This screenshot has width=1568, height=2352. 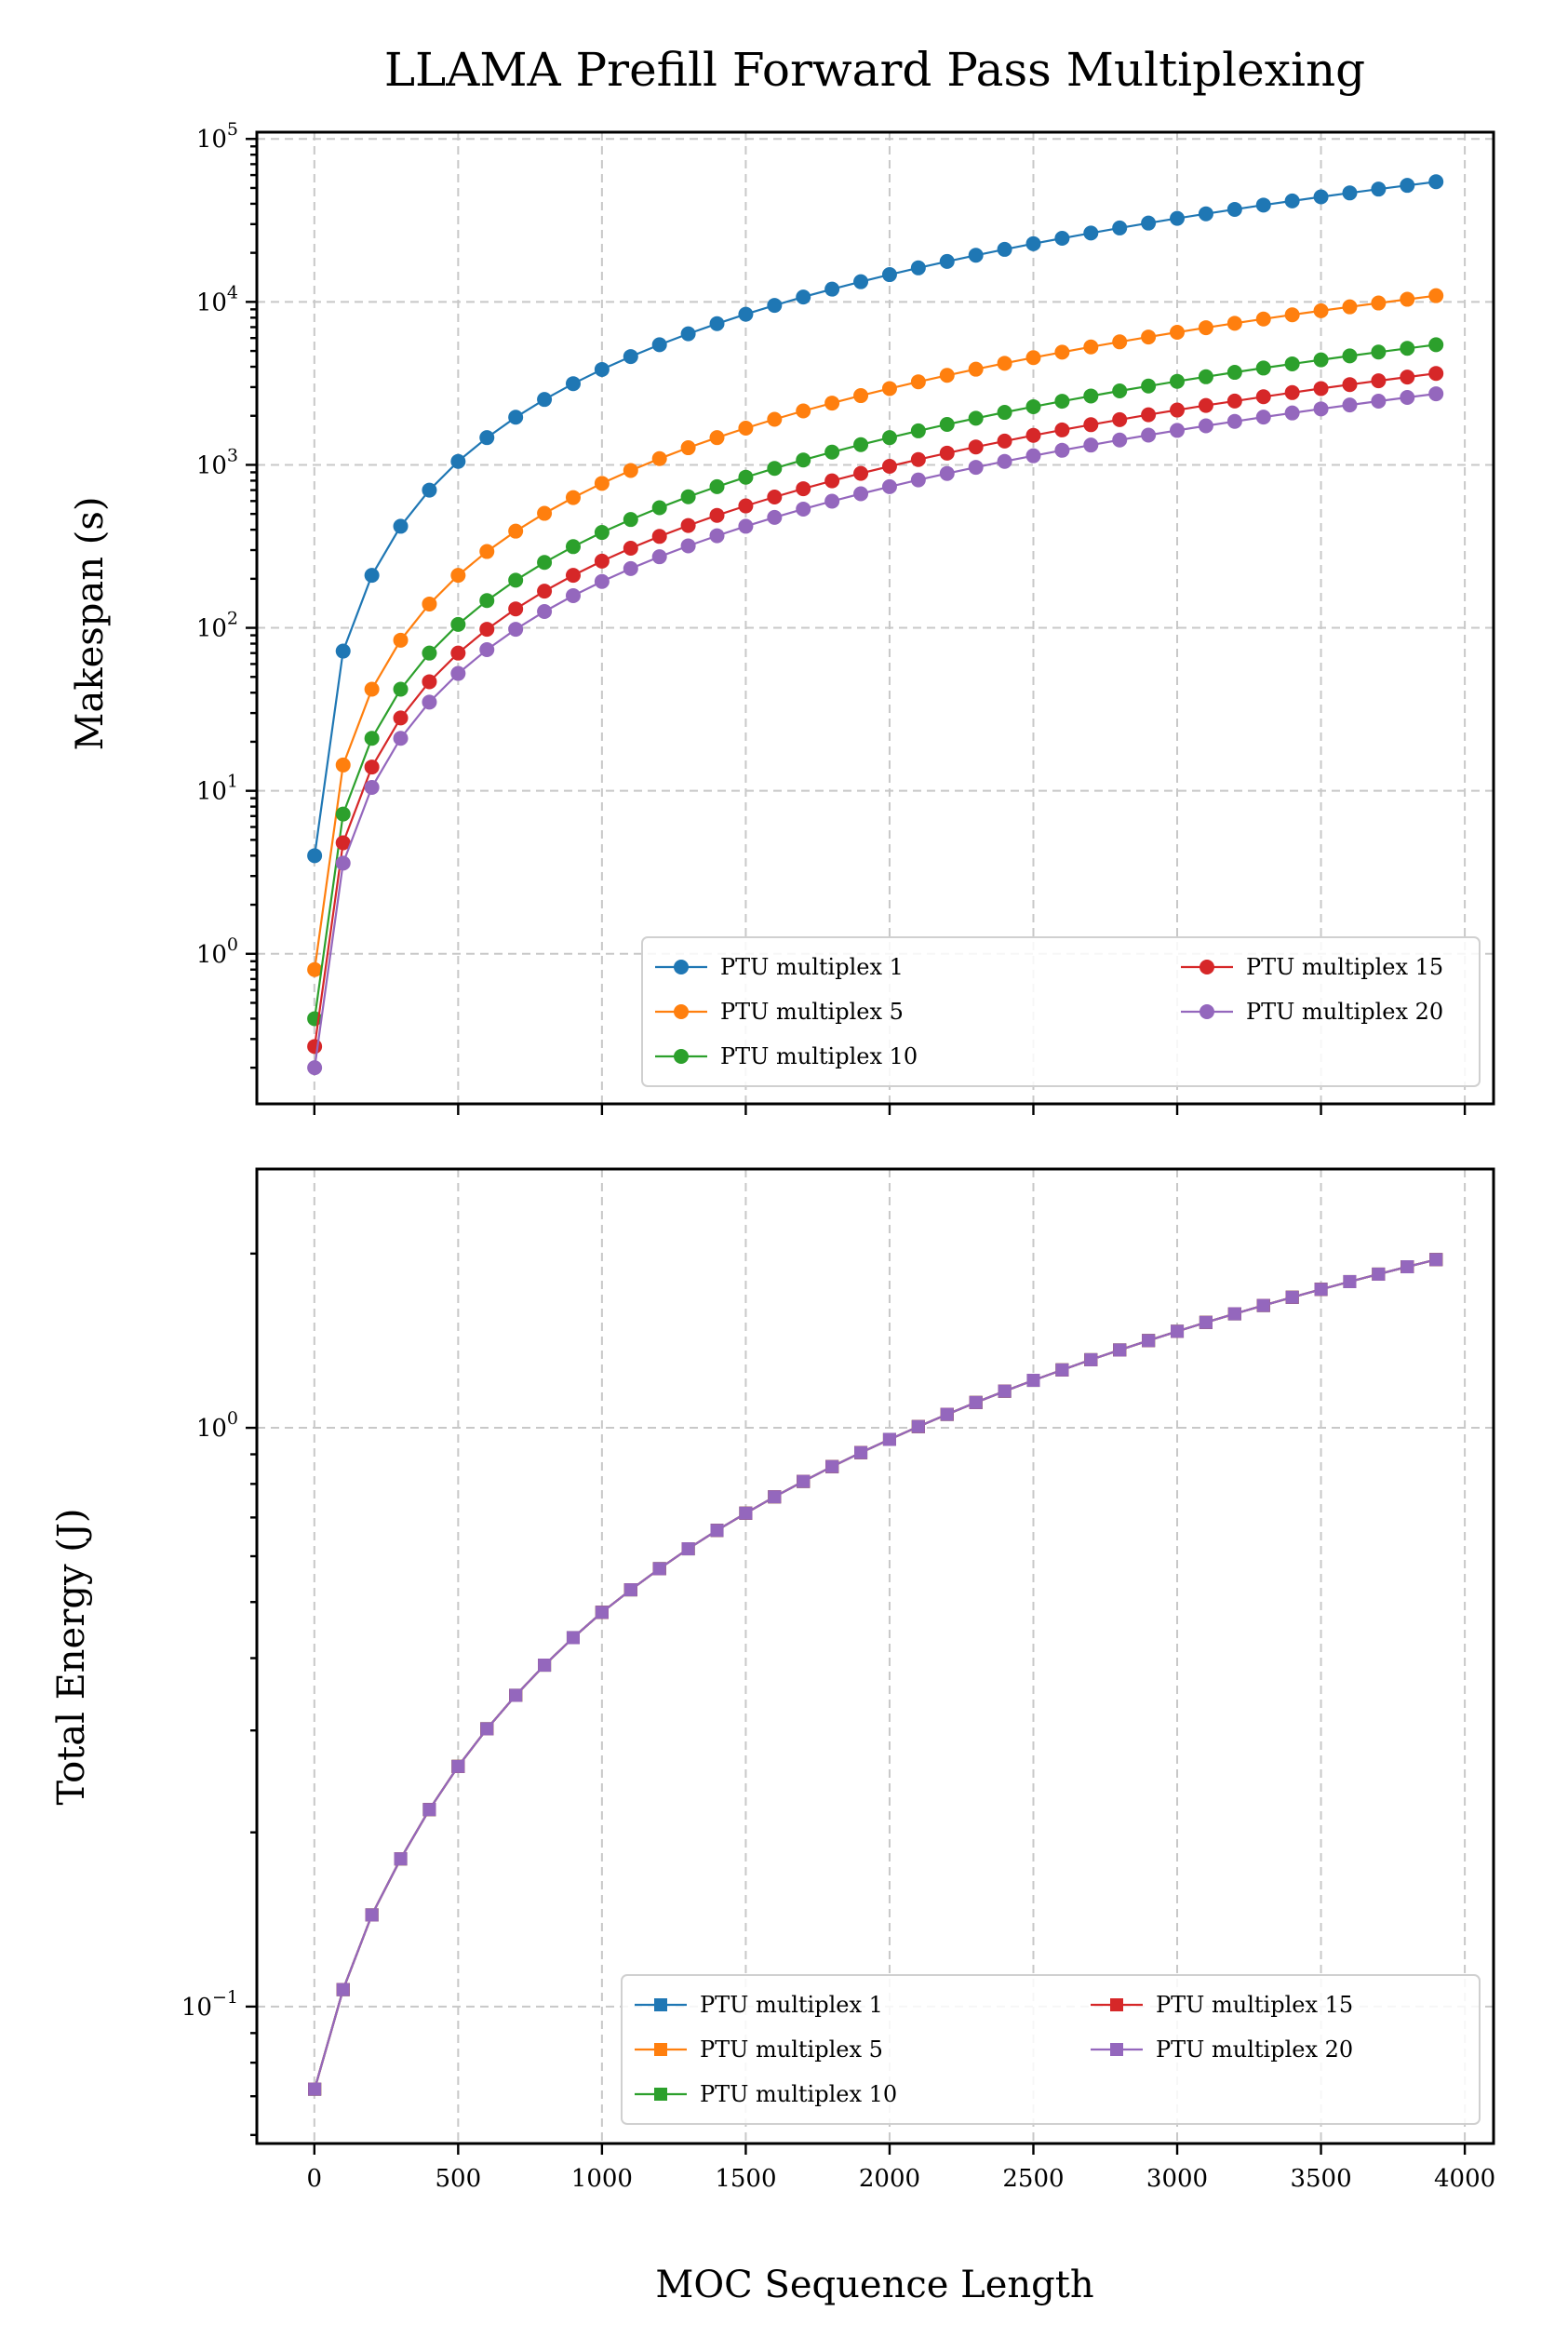 I want to click on legend-label: PTU multiplex 1, so click(x=791, y=2005).